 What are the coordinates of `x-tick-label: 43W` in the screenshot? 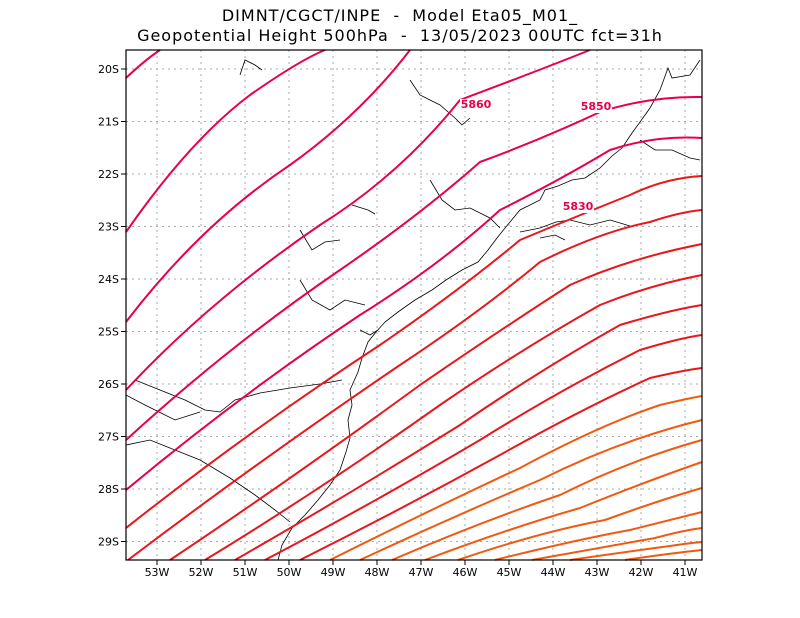 It's located at (597, 572).